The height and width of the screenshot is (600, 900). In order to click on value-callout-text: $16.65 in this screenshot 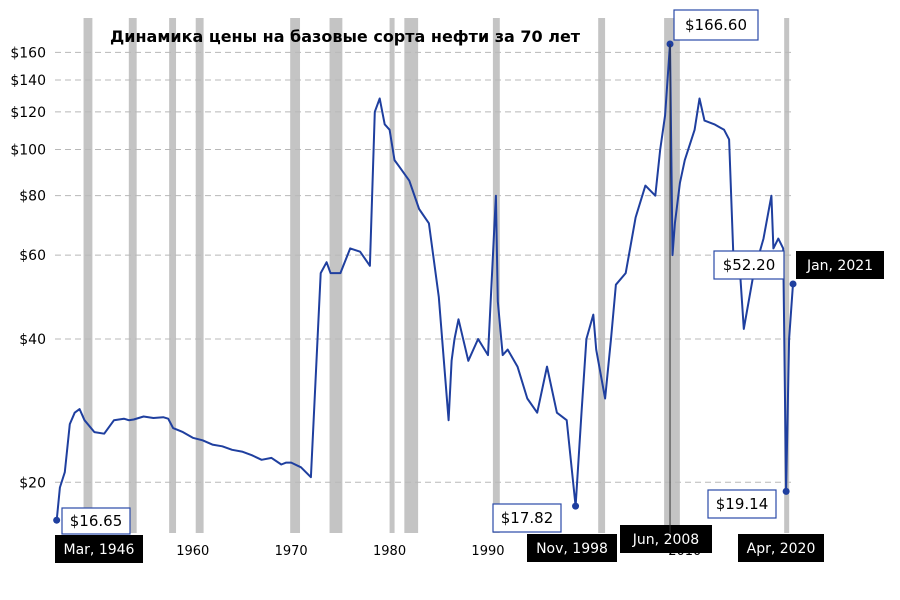, I will do `click(96, 521)`.